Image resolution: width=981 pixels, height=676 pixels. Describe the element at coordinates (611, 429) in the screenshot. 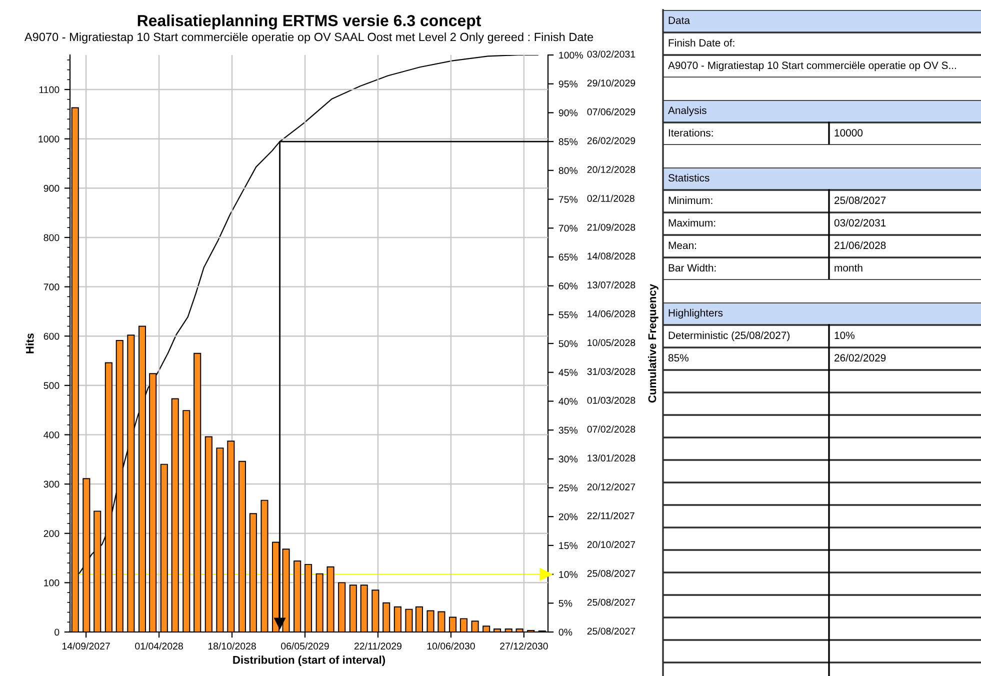

I see `text: 07/02/2028` at that location.